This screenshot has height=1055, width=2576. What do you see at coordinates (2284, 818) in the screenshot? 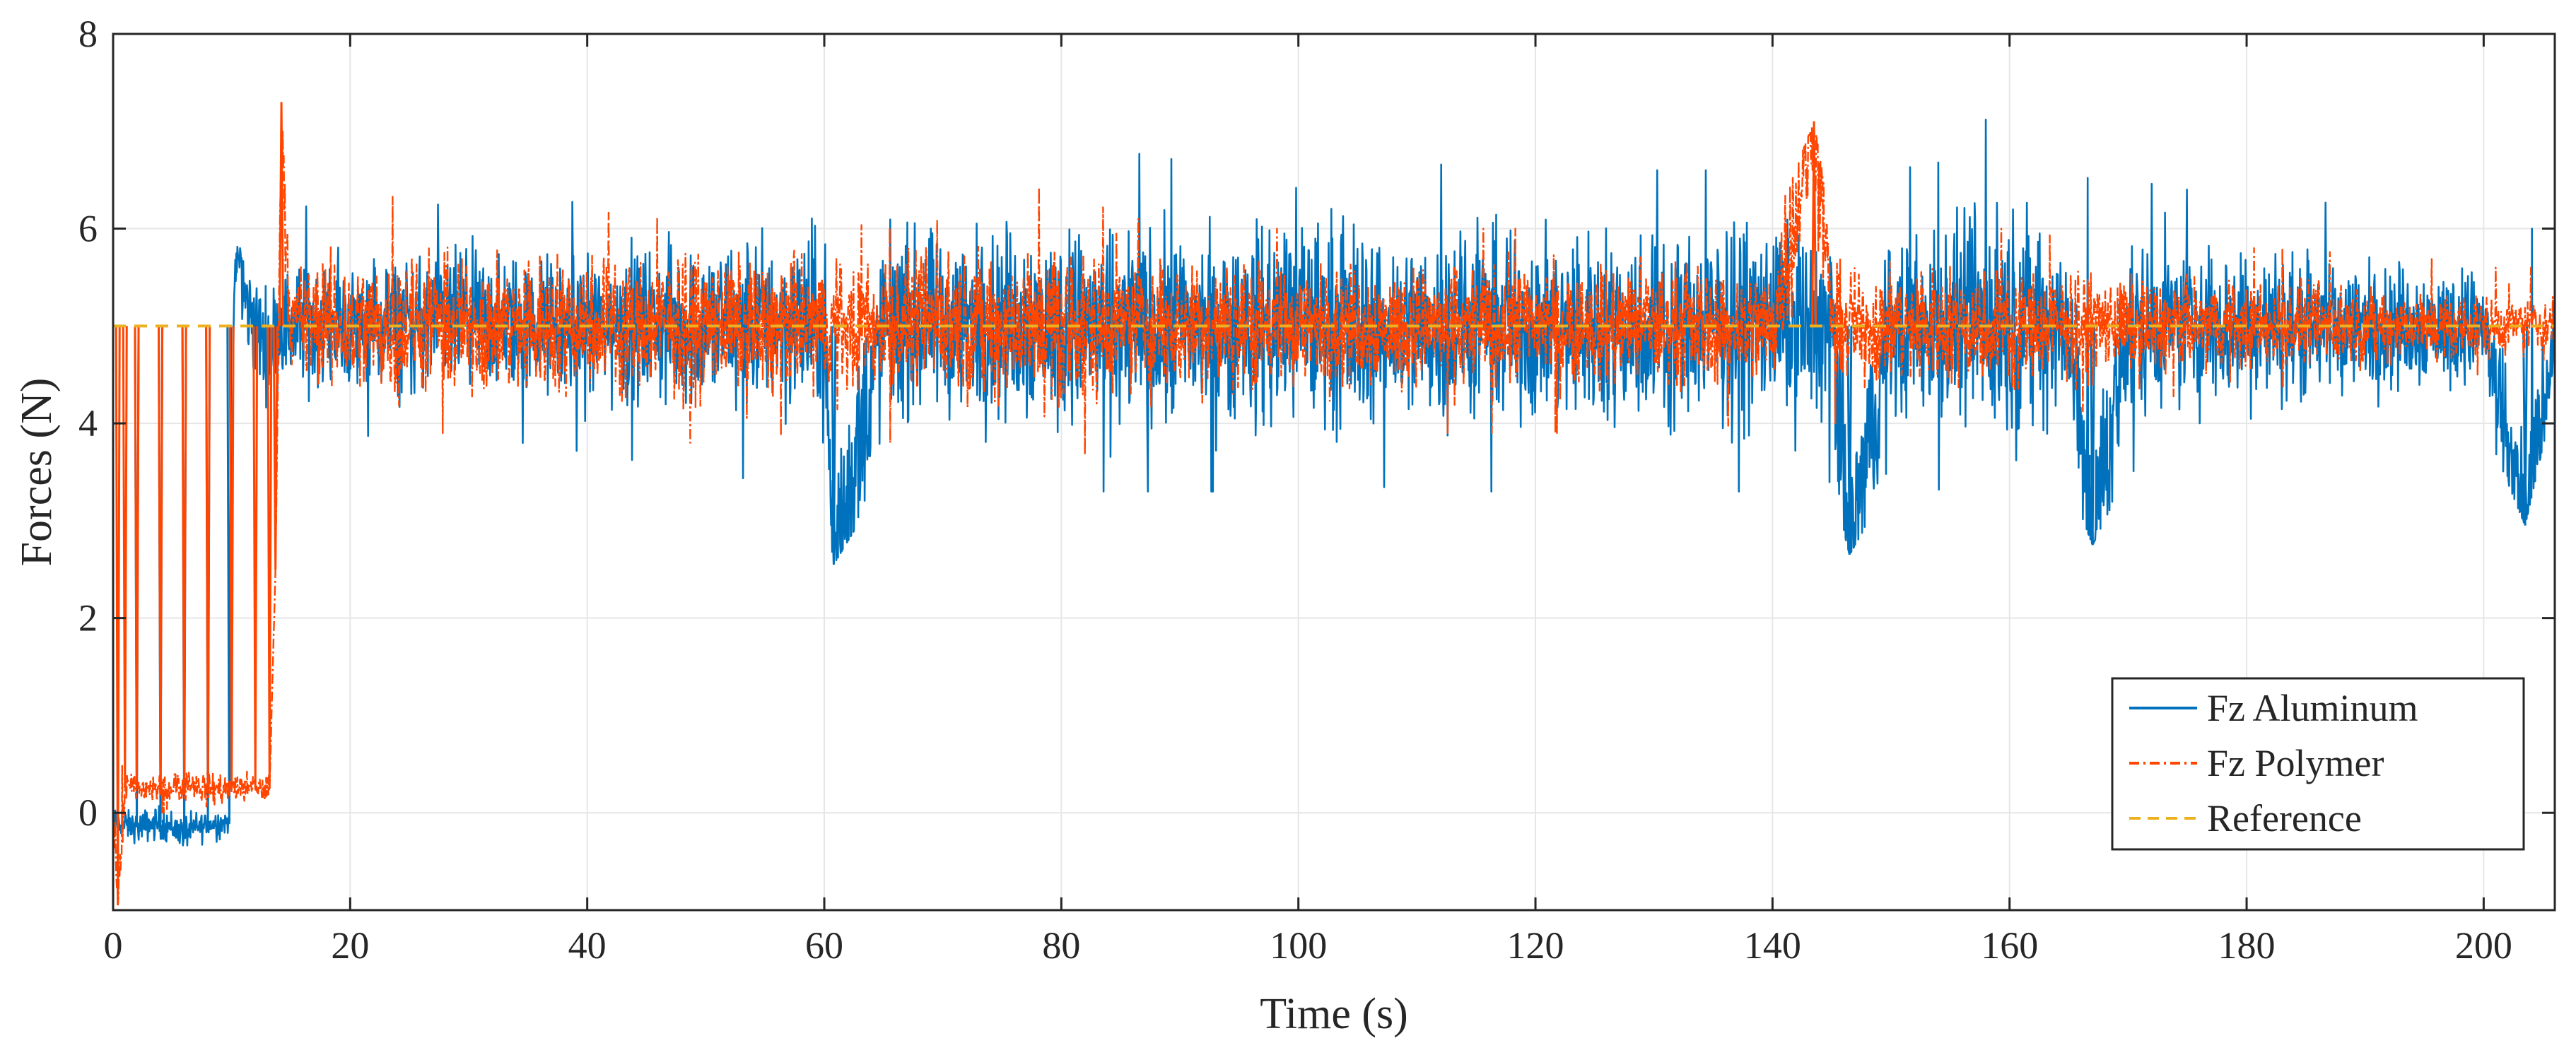
I see `legend-label: Reference` at bounding box center [2284, 818].